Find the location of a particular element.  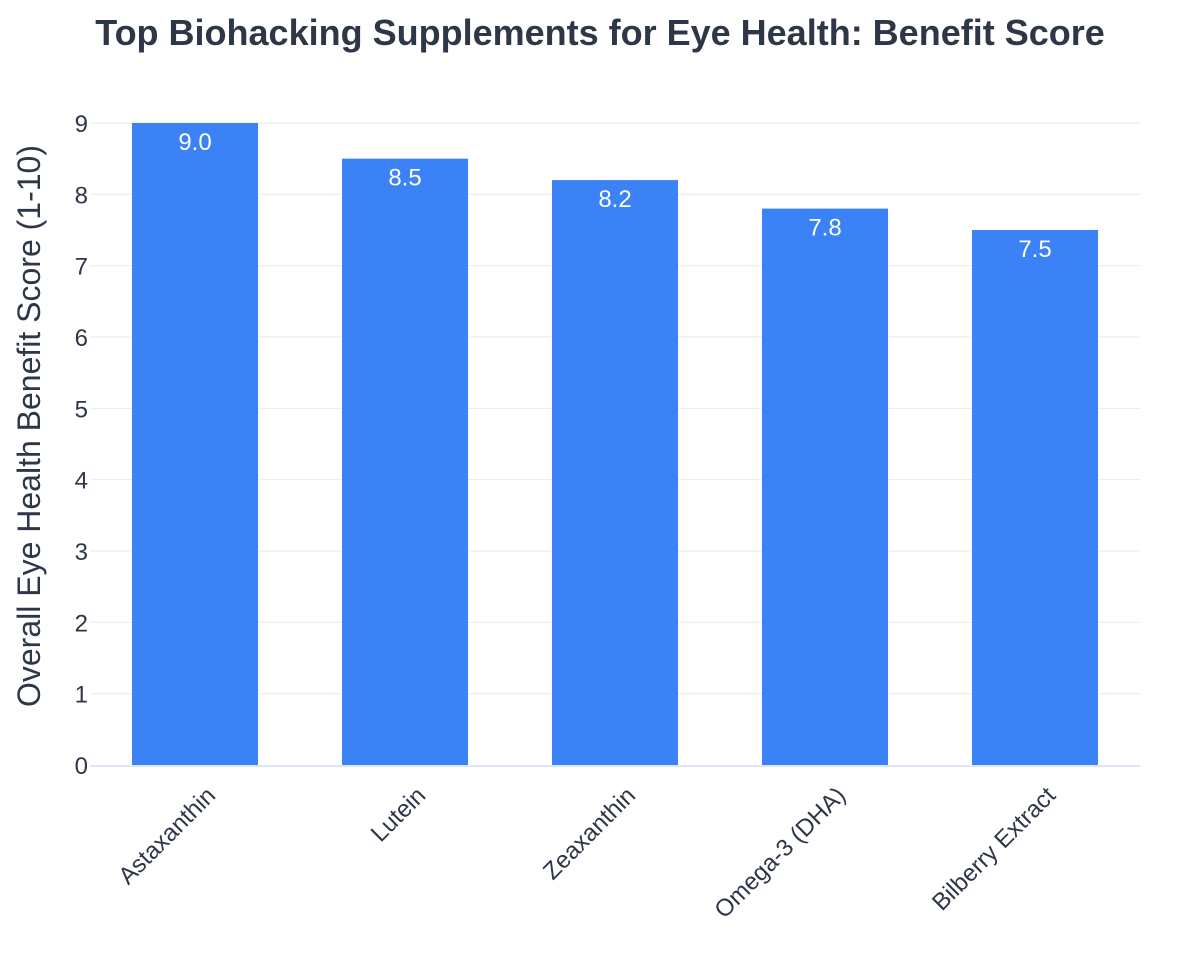

bar-zeaxanthin is located at coordinates (615, 473).